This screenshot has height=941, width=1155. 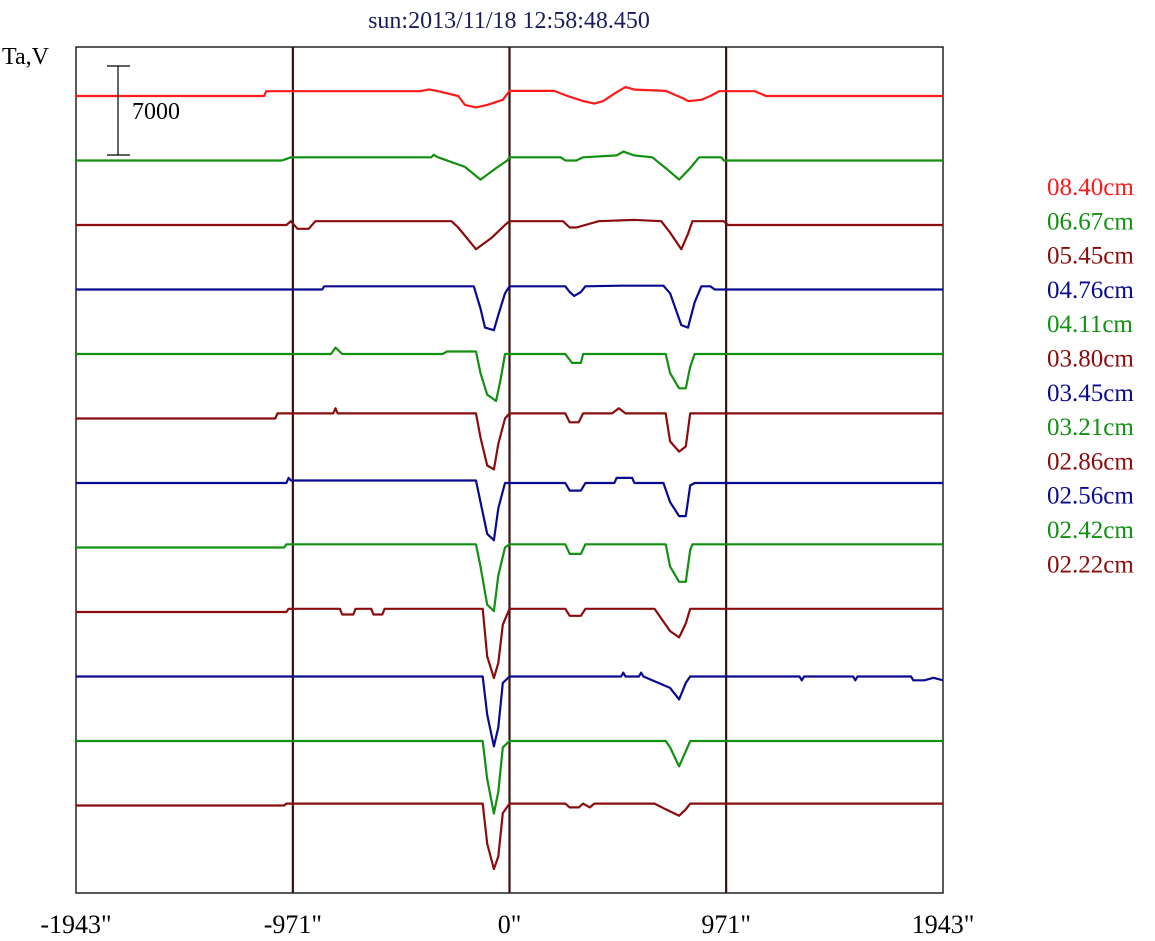 I want to click on legend-item-7: 03.21cm, so click(x=1090, y=427).